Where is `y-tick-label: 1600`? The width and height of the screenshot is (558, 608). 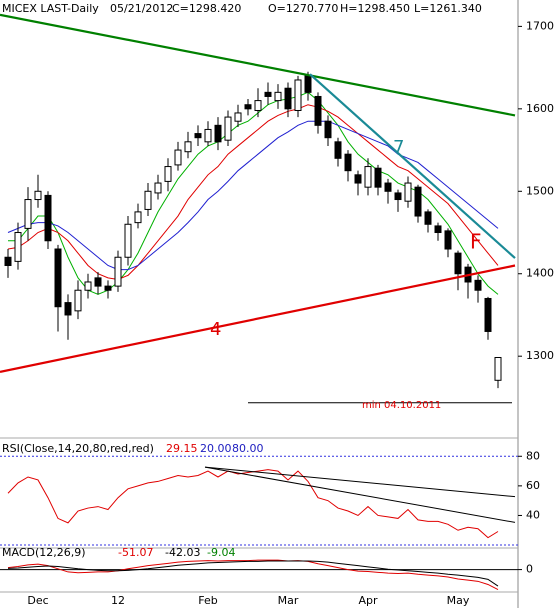
y-tick-label: 1600 is located at coordinates (540, 108).